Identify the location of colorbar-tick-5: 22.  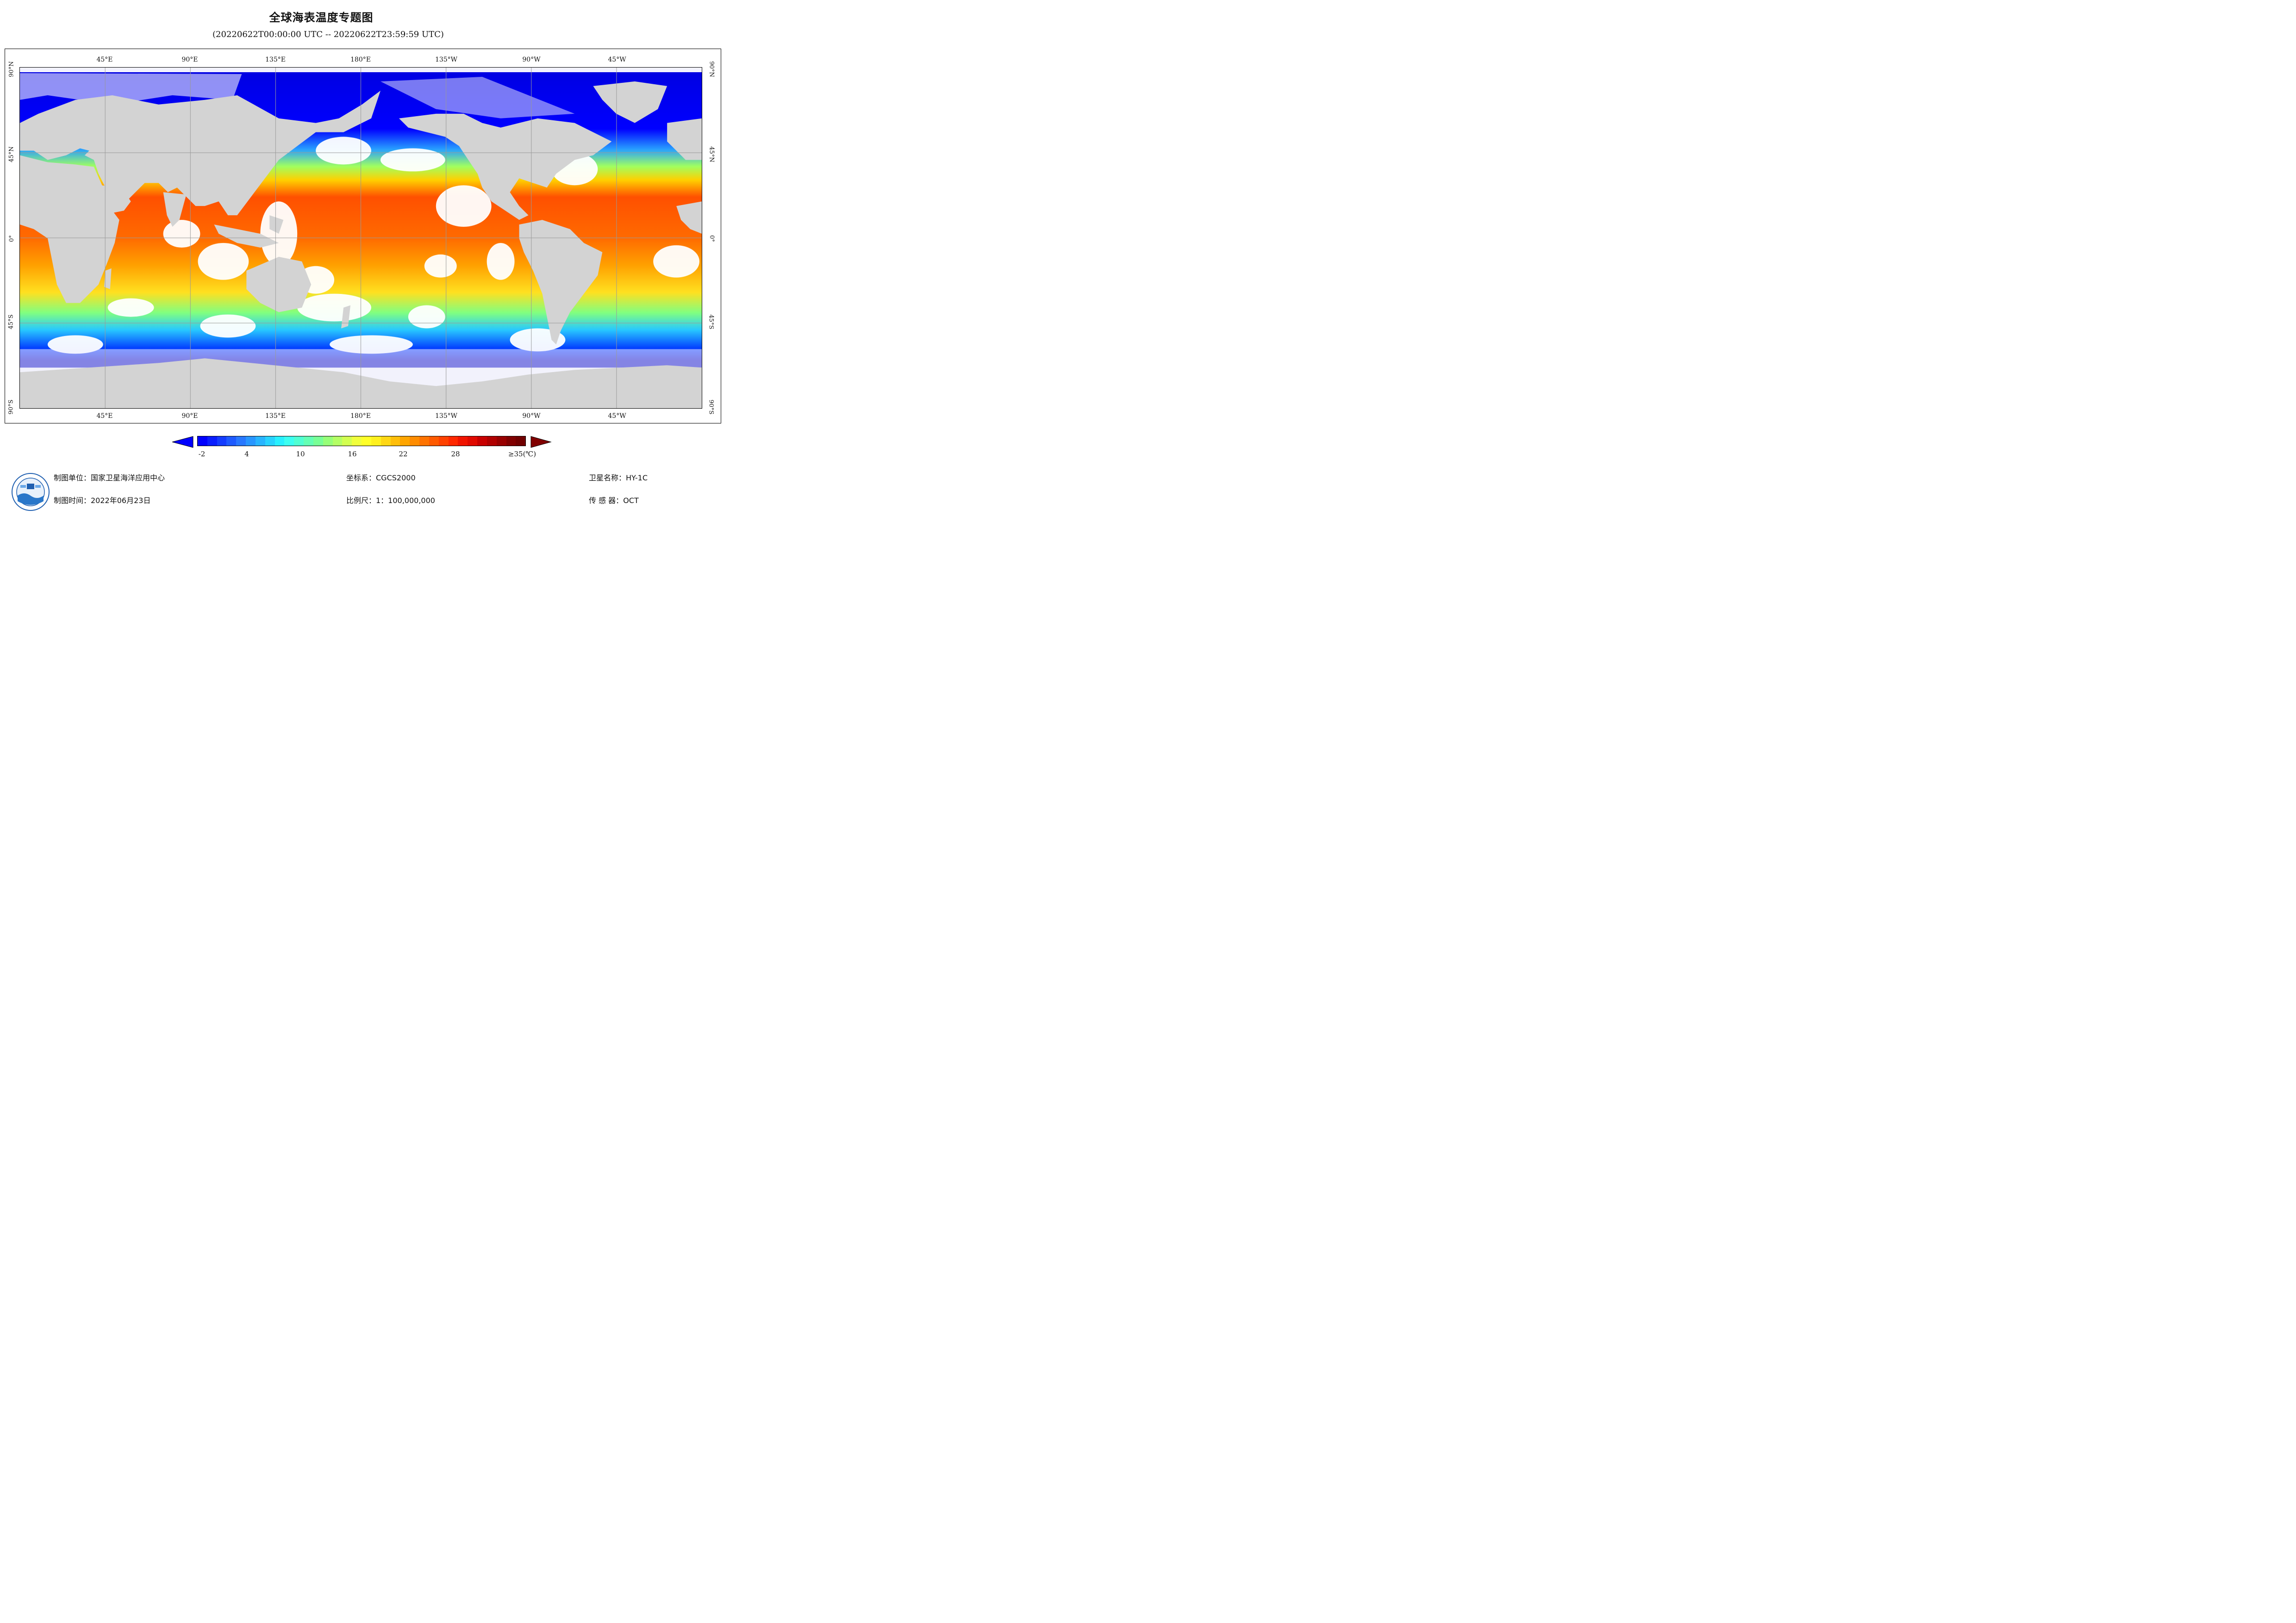
(403, 454).